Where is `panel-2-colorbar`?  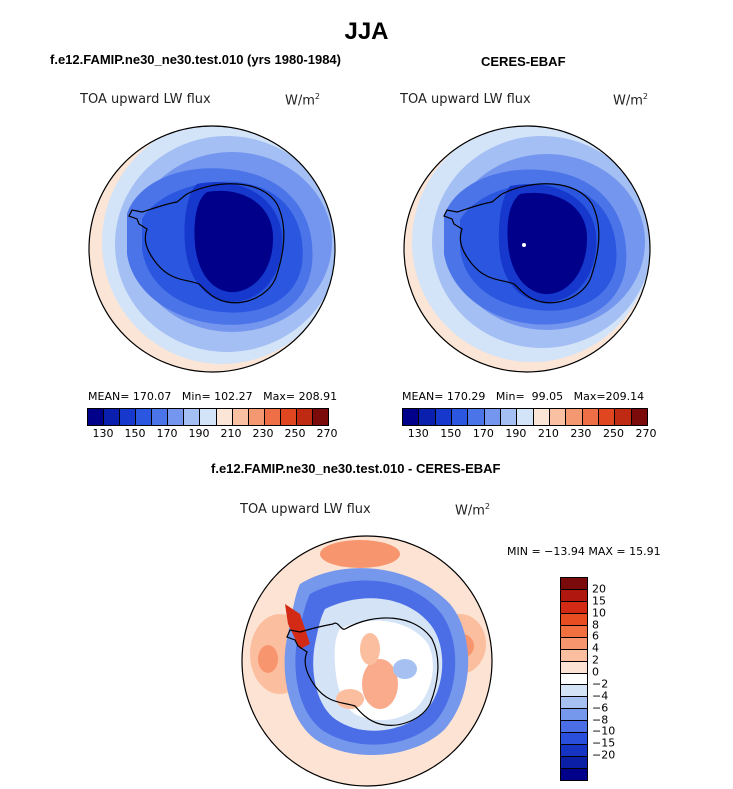
panel-2-colorbar is located at coordinates (525, 417).